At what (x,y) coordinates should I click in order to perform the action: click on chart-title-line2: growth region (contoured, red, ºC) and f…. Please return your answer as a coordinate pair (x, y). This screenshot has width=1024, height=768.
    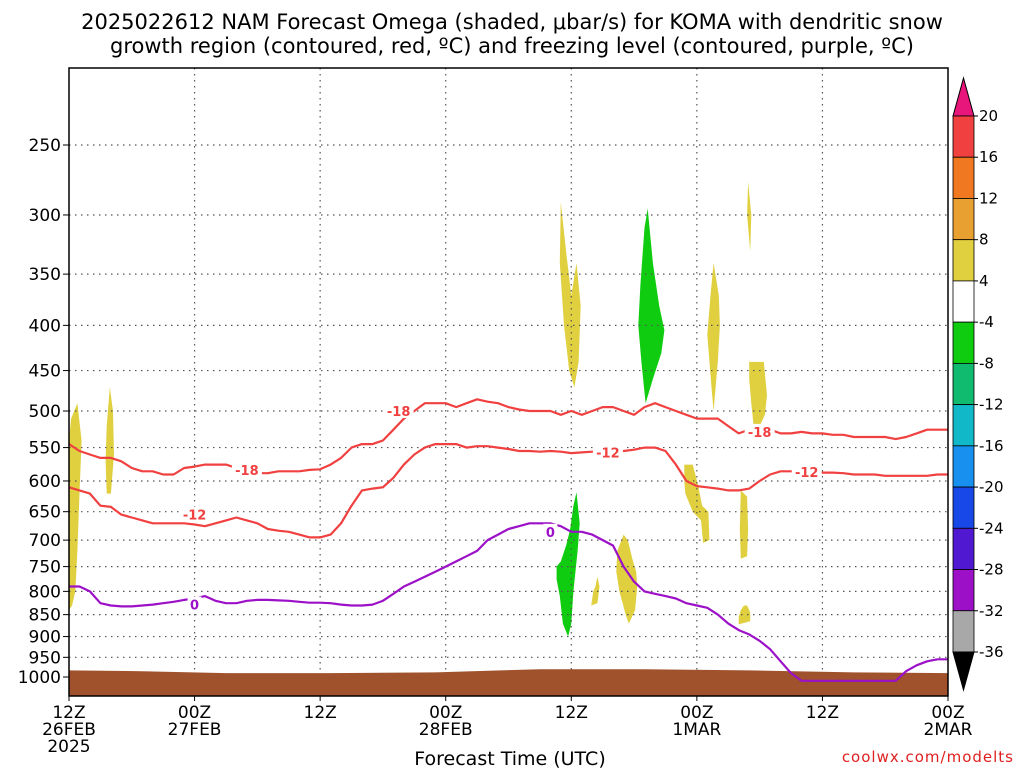
    Looking at the image, I should click on (512, 46).